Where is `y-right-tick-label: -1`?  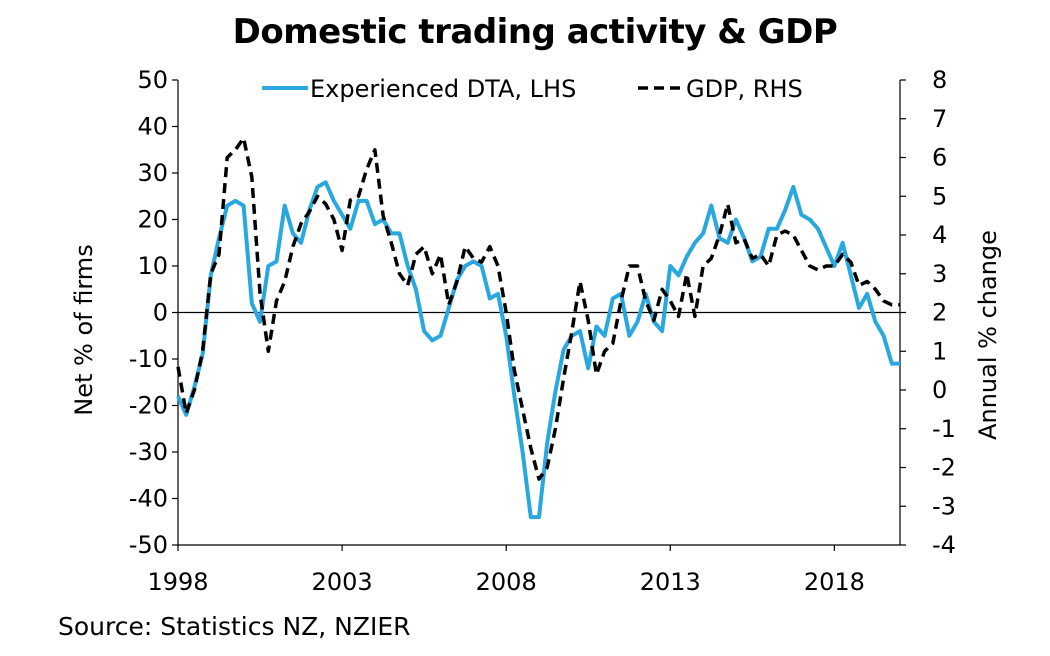
y-right-tick-label: -1 is located at coordinates (944, 429).